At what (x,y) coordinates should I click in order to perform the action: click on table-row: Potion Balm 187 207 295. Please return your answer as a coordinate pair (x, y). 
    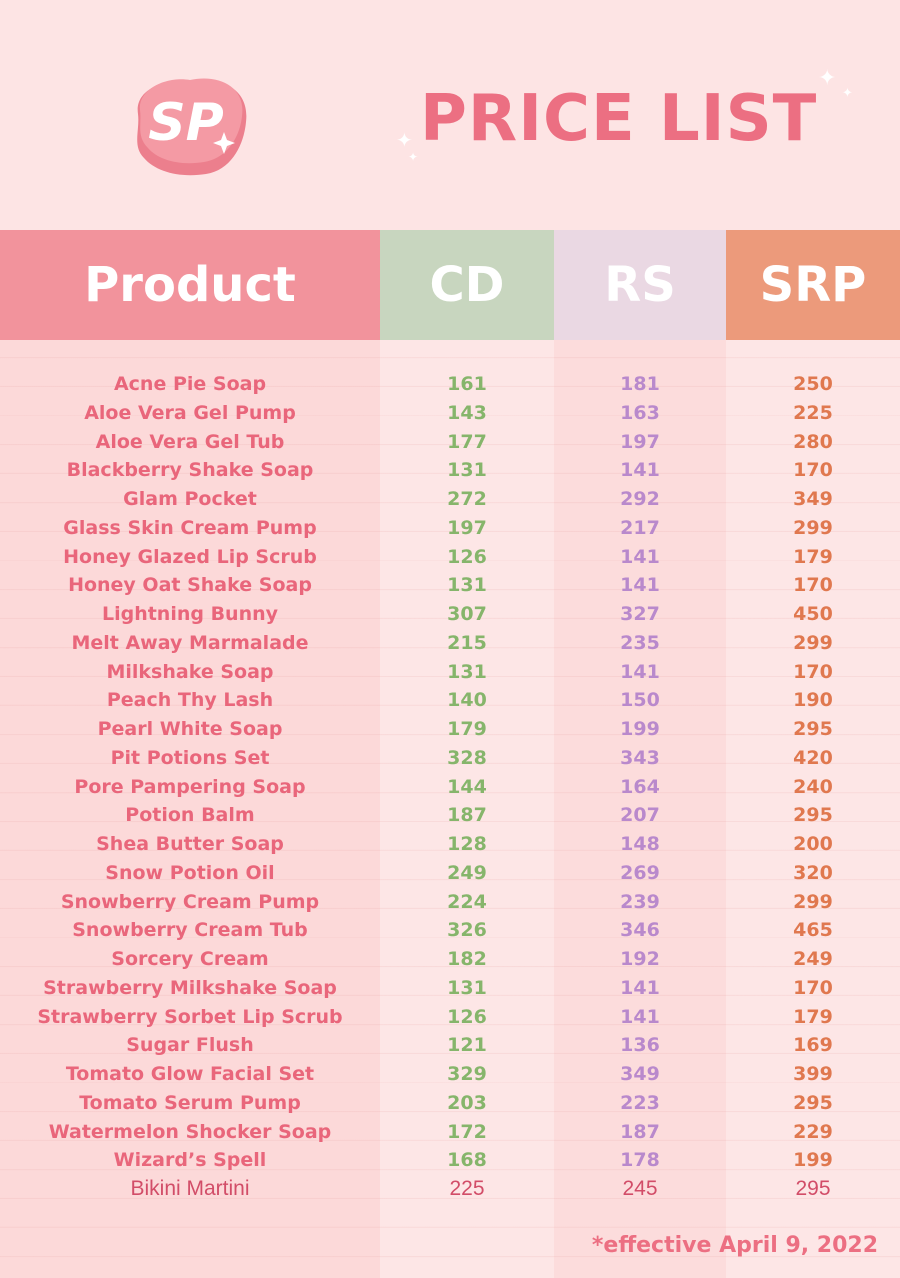
    Looking at the image, I should click on (450, 815).